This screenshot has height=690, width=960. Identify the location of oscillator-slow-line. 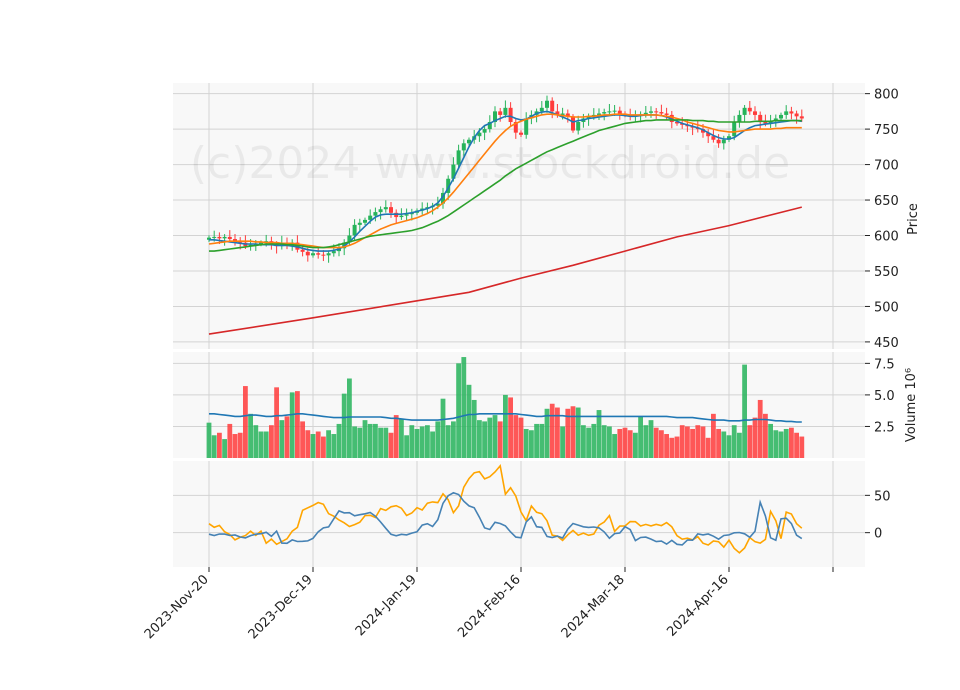
(505, 508).